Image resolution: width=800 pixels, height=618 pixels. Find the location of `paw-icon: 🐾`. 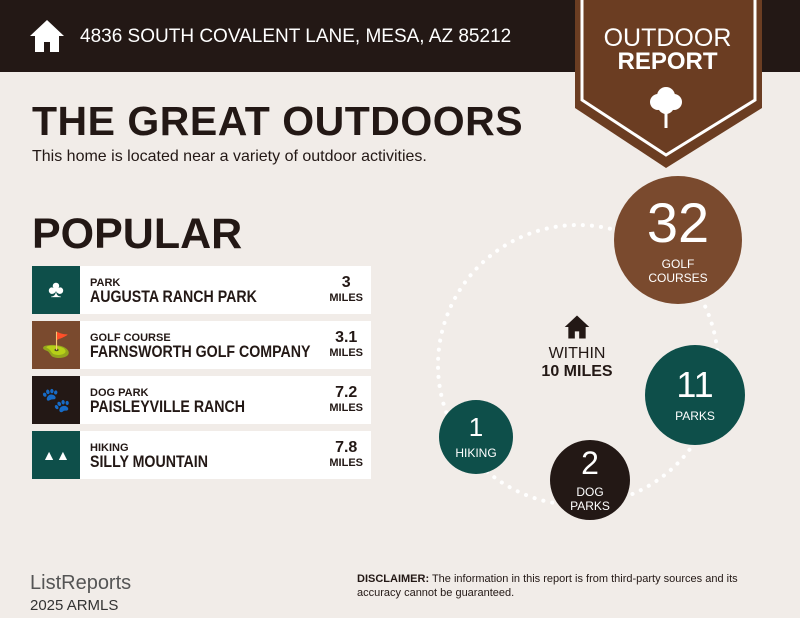

paw-icon: 🐾 is located at coordinates (56, 400).